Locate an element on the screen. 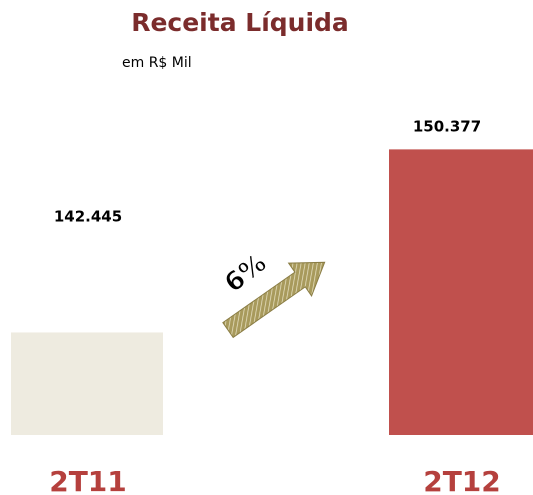  x-tick-label: 2T12 is located at coordinates (462, 480).